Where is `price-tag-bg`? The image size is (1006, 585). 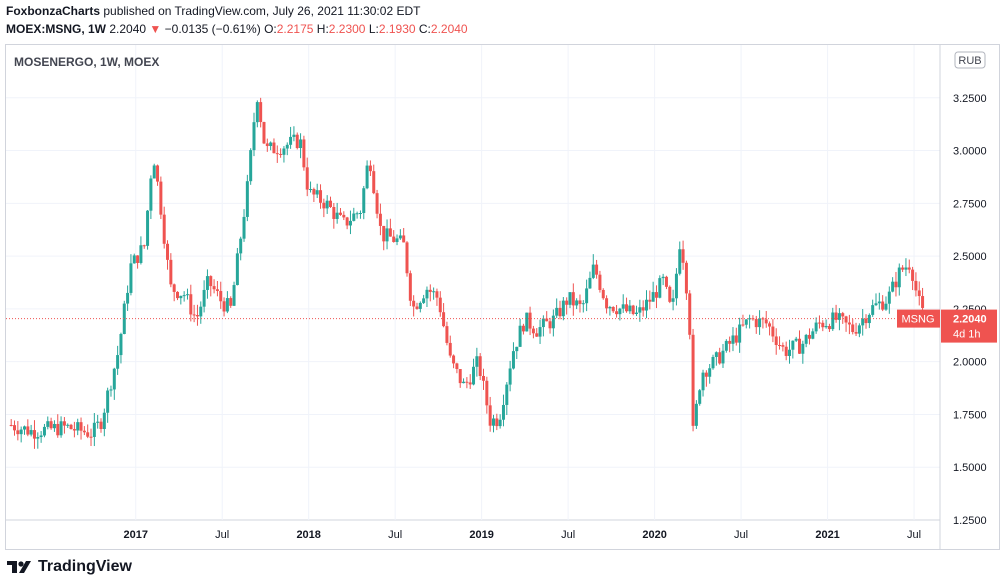 price-tag-bg is located at coordinates (969, 326).